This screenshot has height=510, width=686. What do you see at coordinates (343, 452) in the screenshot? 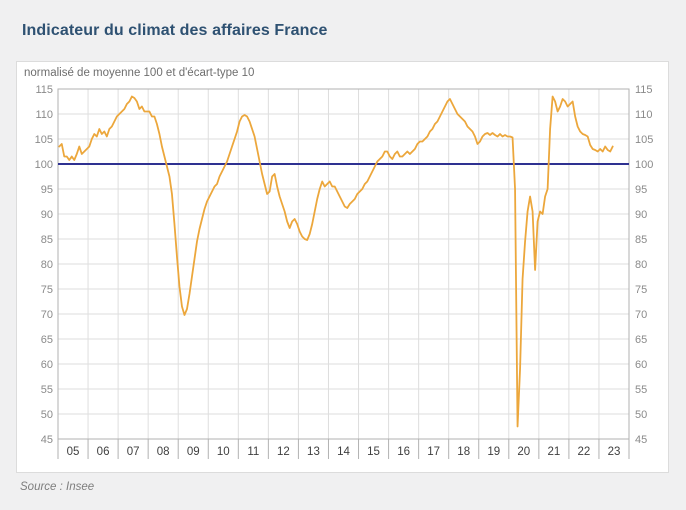
I see `x-axis-label: 14` at bounding box center [343, 452].